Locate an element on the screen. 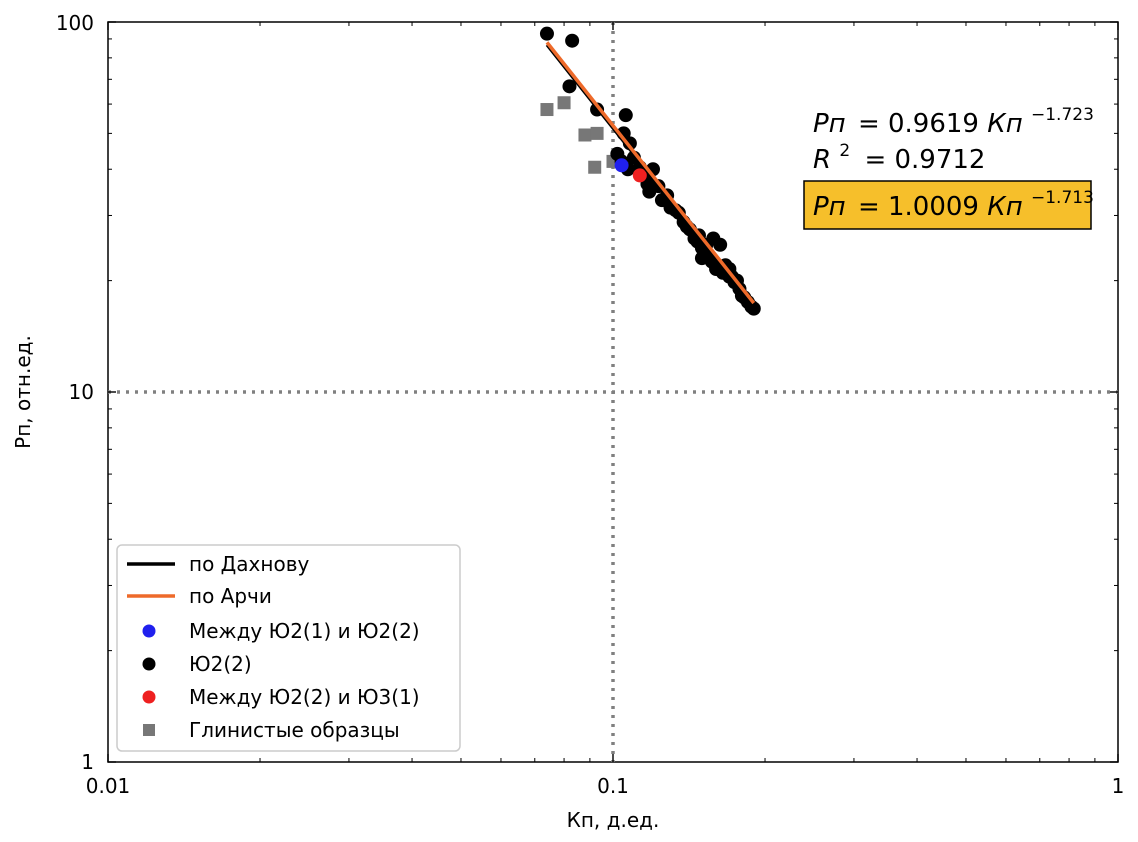 This screenshot has height=842, width=1138. x-axis-label: Кп, д.ед. is located at coordinates (613, 820).